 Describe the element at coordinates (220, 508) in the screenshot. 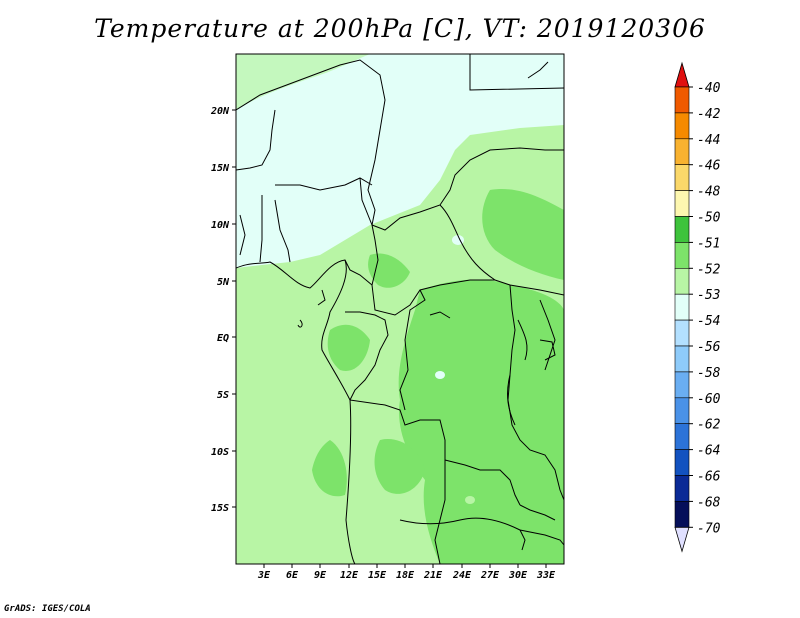

I see `lat-label-15s: 15S` at that location.